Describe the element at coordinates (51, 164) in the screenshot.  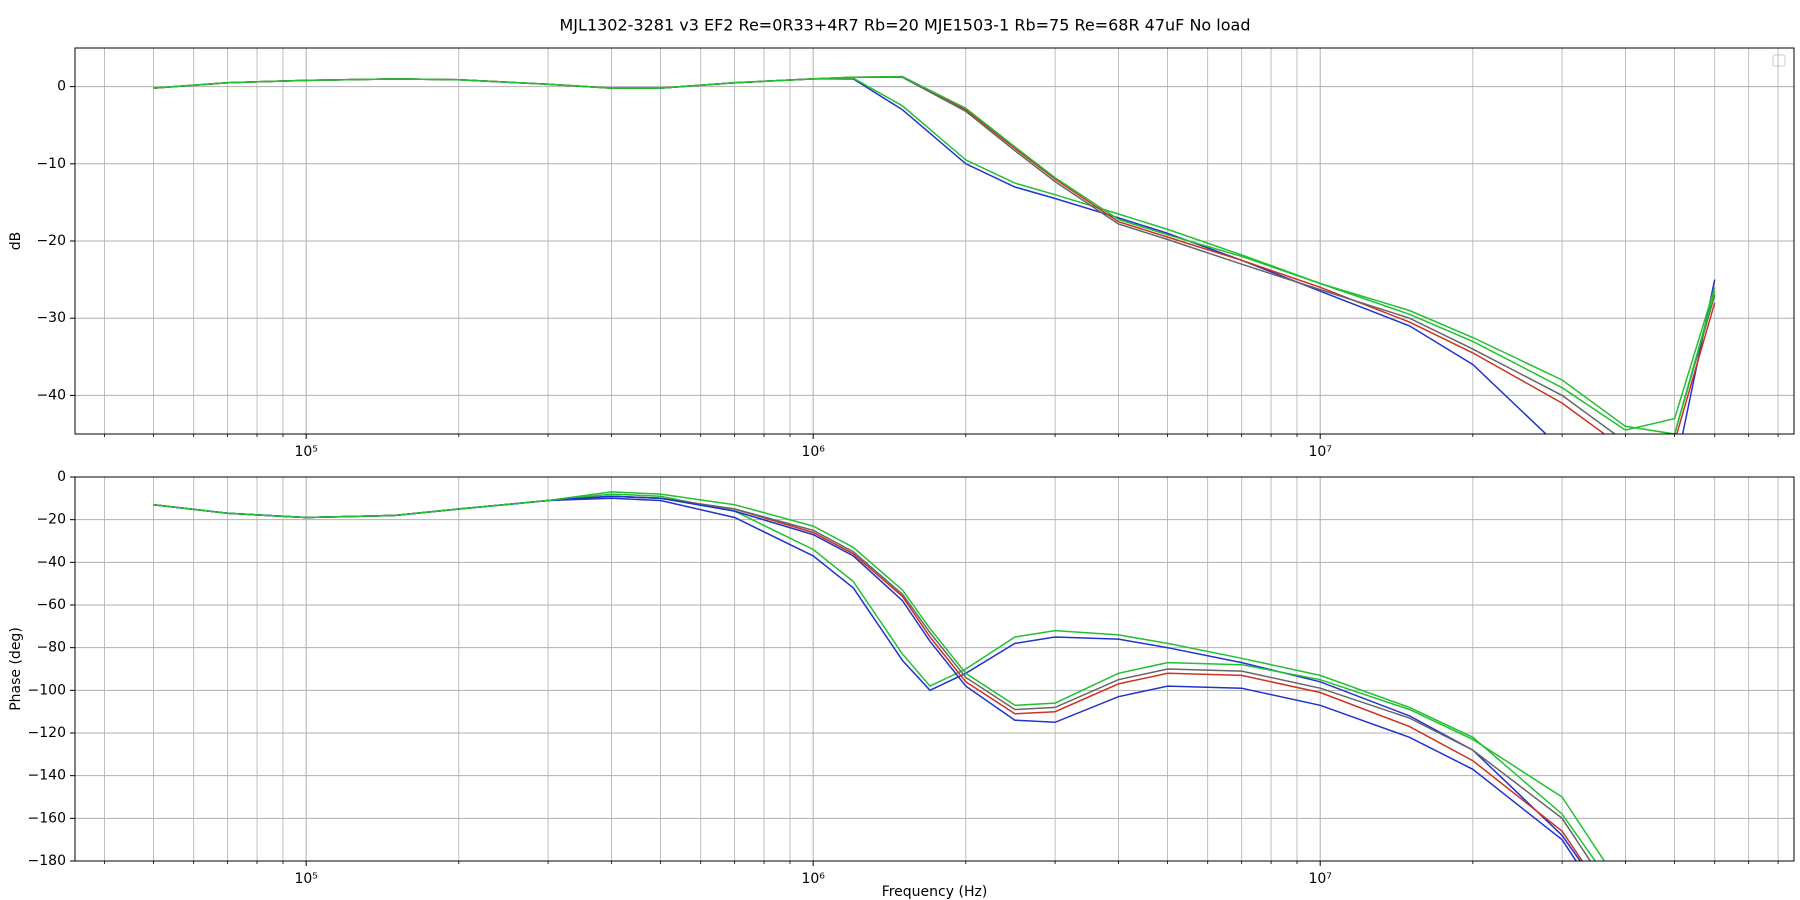
I see `y-tick-label: −10` at that location.